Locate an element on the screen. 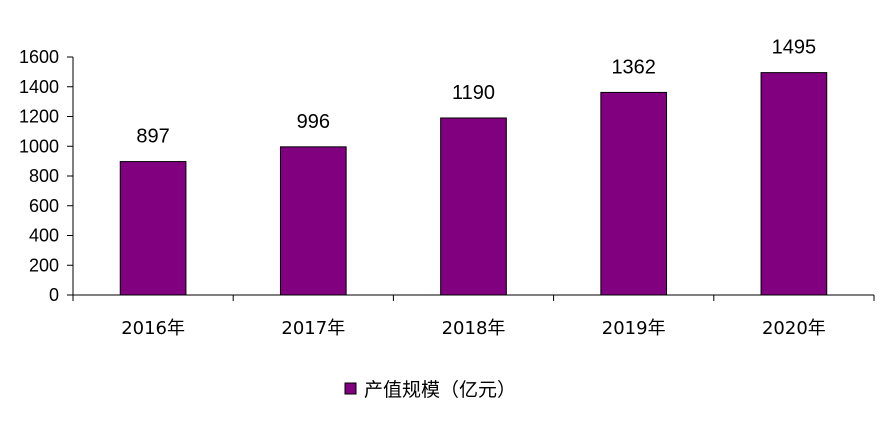 The width and height of the screenshot is (894, 422). x-category-label: 2017年 is located at coordinates (313, 328).